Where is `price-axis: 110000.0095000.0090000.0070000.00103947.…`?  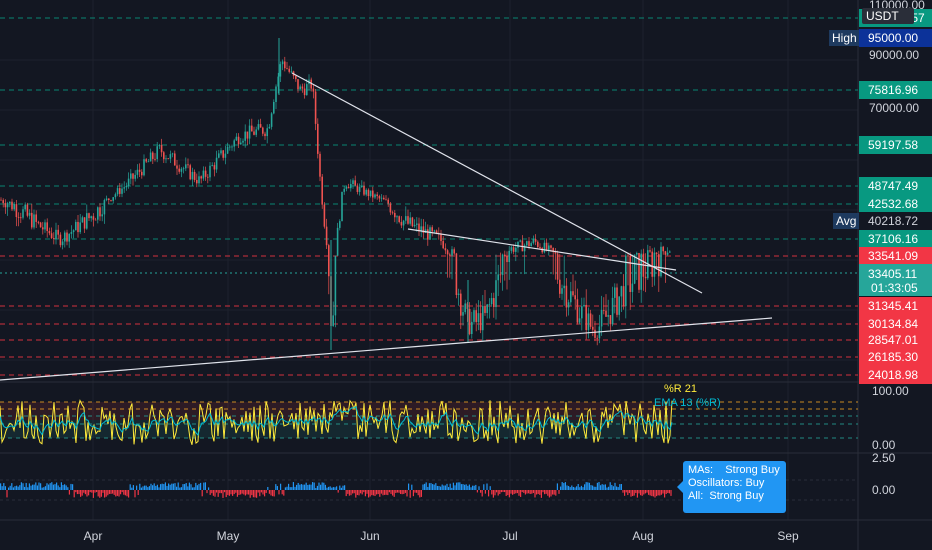
price-axis: 110000.0095000.0090000.0070000.00103947.… is located at coordinates (880, 248).